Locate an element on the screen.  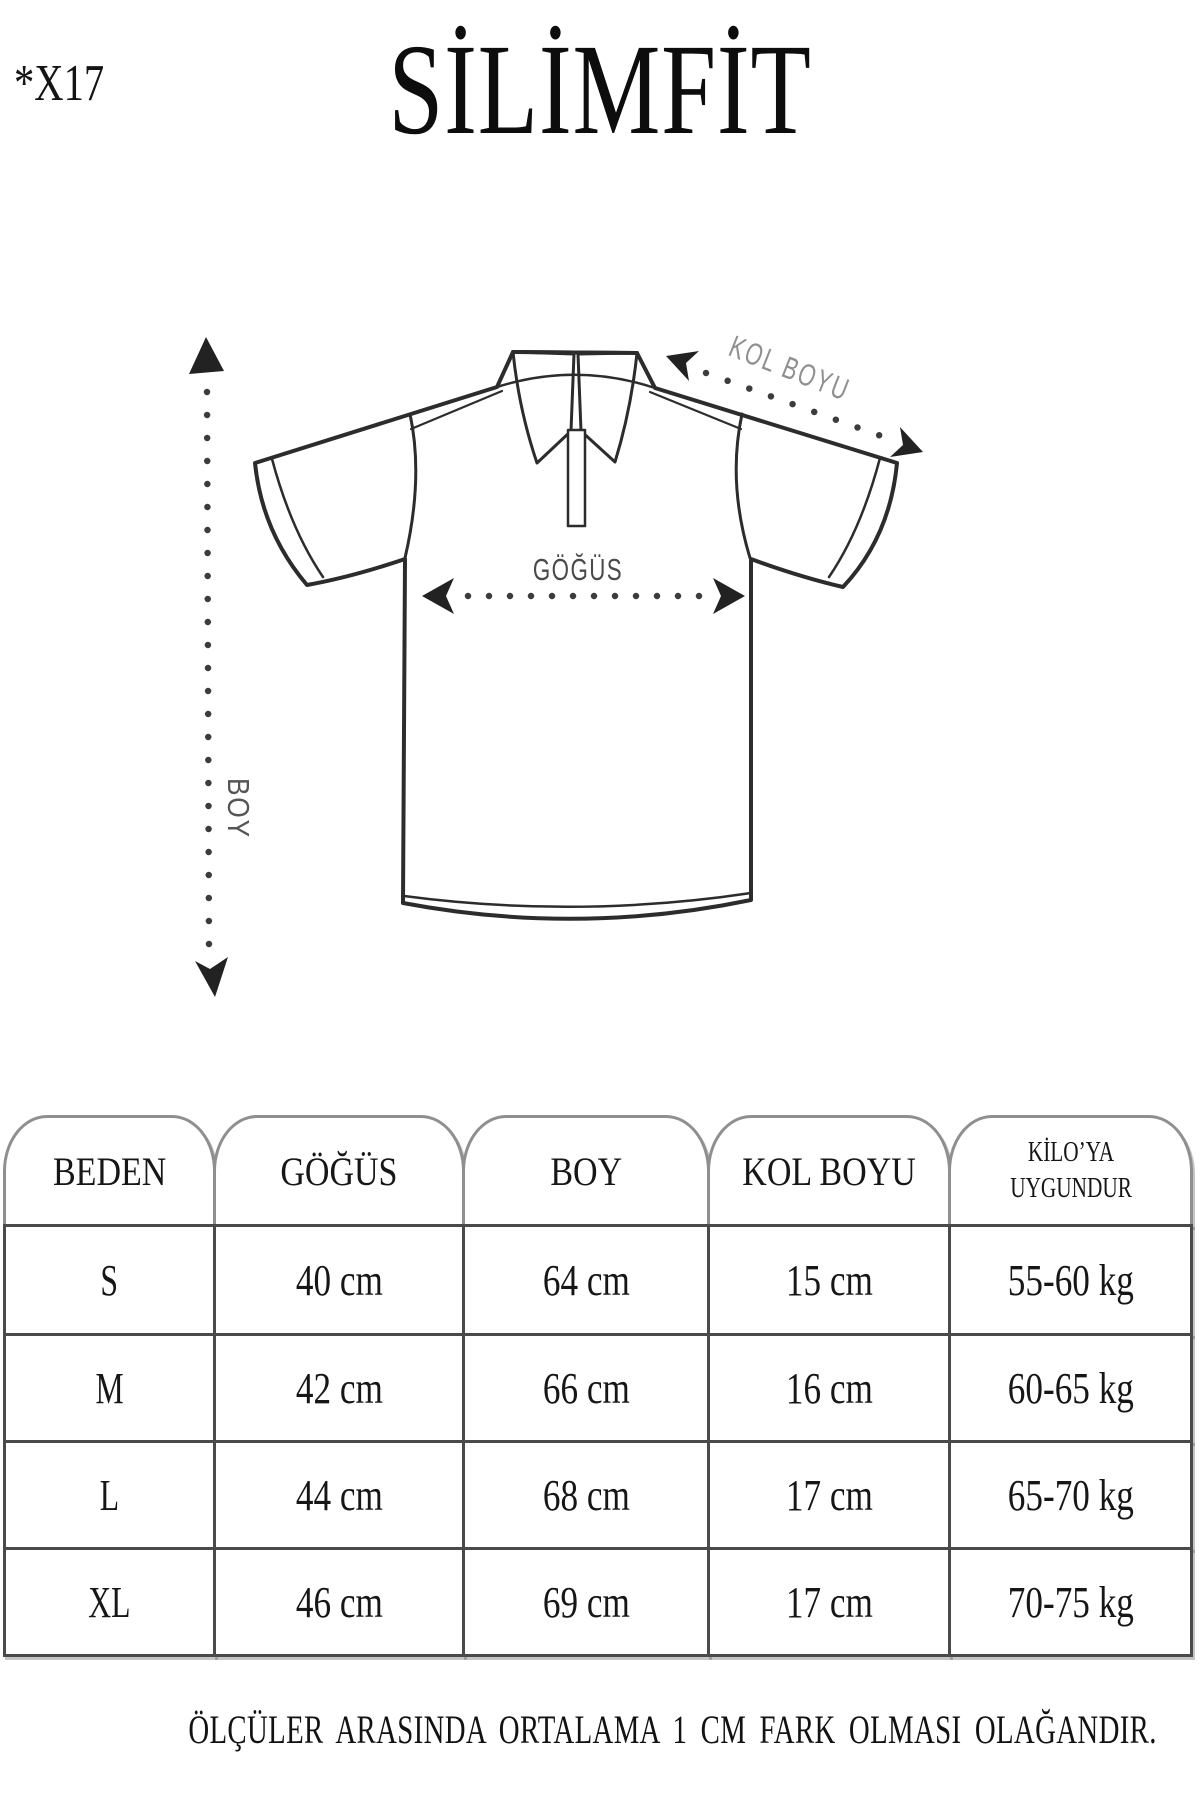
chest-measure: GÖĞÜS is located at coordinates (583, 582).